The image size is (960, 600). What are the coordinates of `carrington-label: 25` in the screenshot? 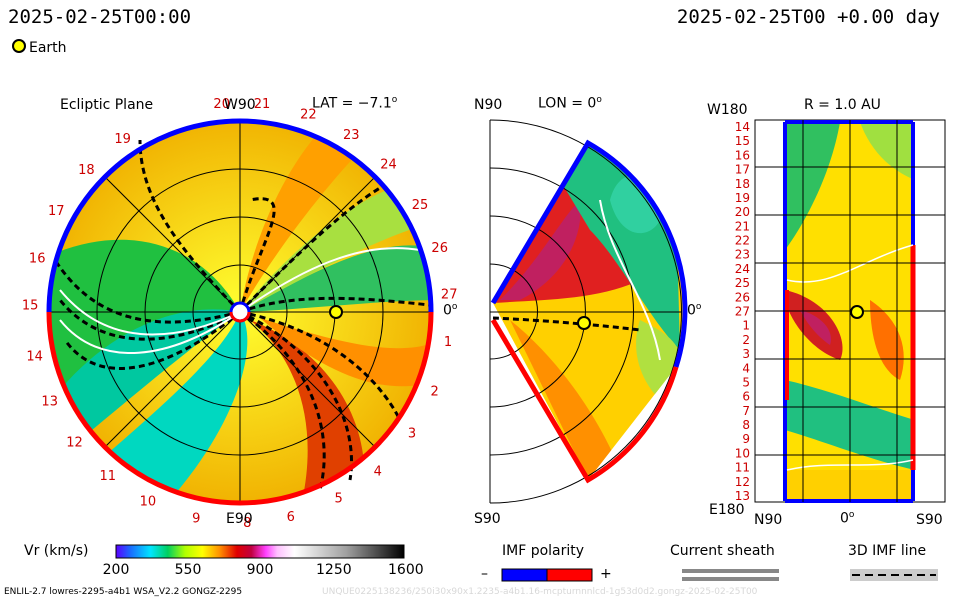 It's located at (420, 205).